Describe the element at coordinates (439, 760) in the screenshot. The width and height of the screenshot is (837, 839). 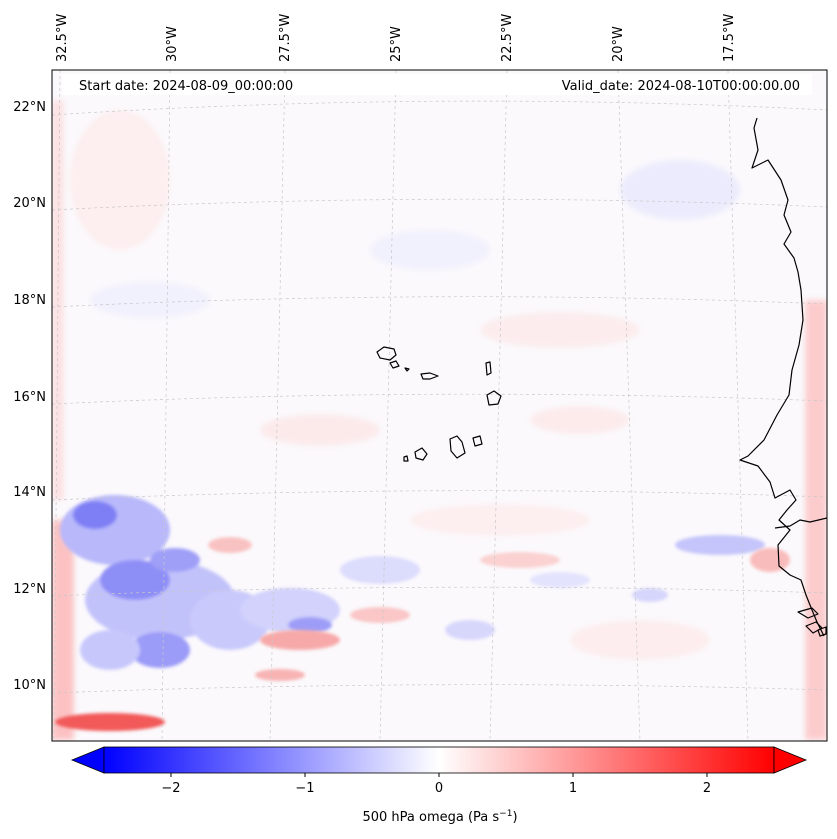
I see `colorbar-body` at that location.